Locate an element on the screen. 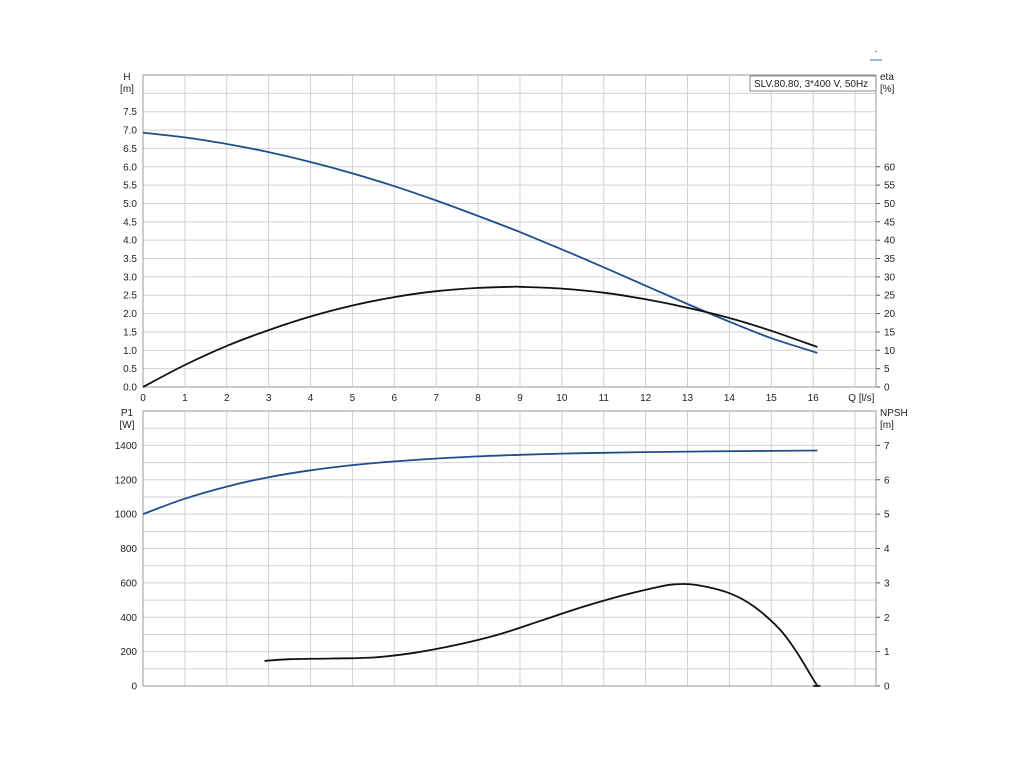  y-left-tick-label: 1.5 is located at coordinates (130, 332).